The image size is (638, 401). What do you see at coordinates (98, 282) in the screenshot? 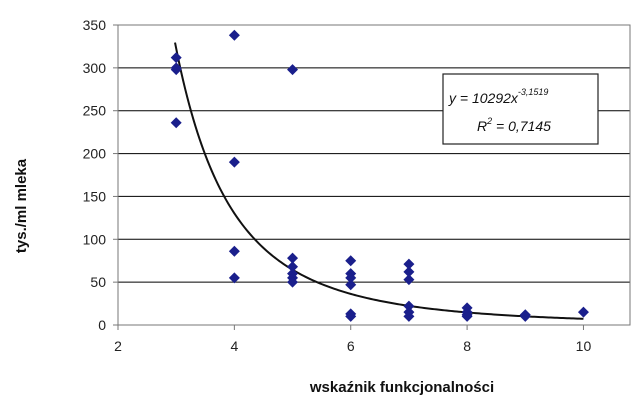
I see `y-tick-label-50: 50` at bounding box center [98, 282].